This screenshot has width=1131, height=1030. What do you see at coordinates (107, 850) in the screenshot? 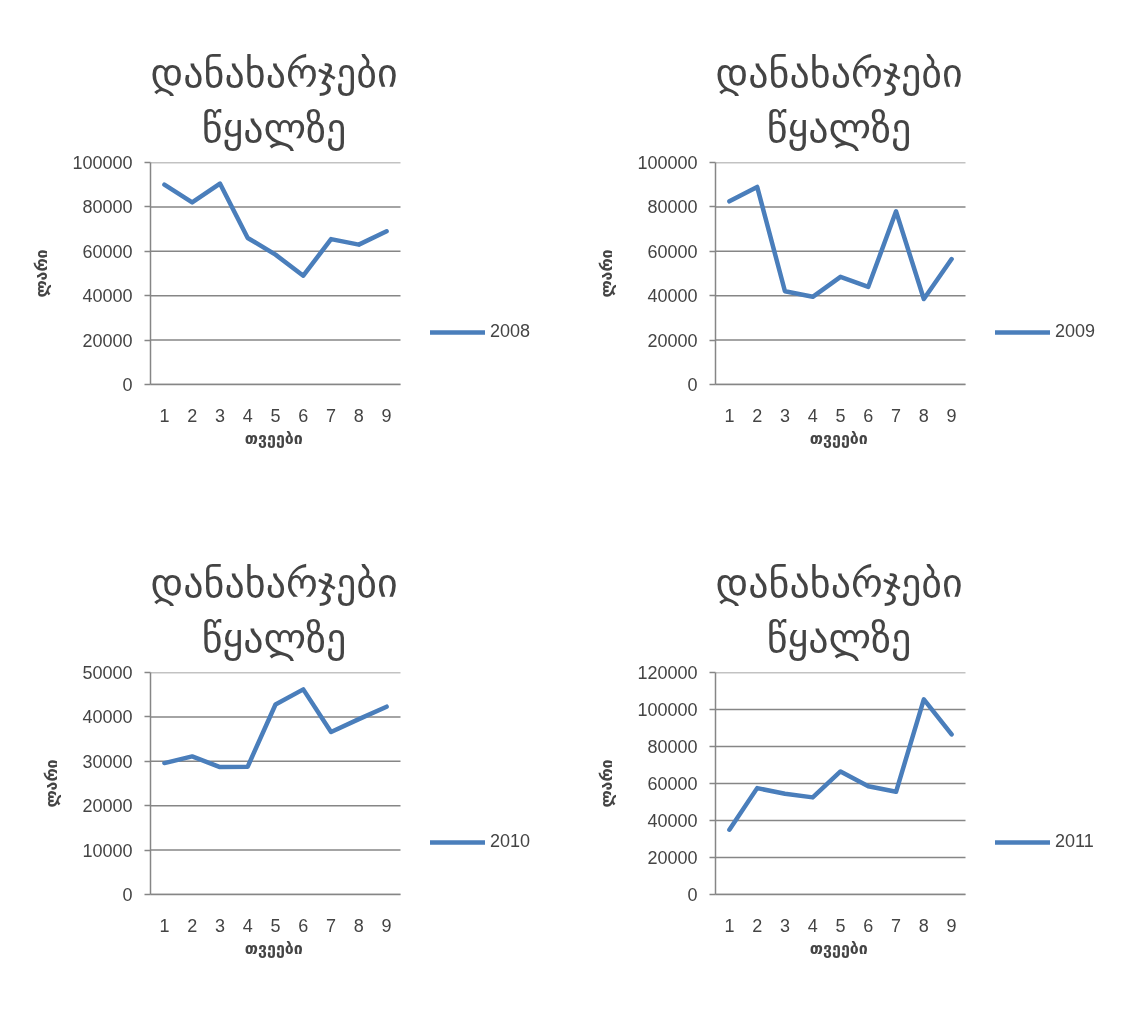
I see `y-tick-label: 10000` at bounding box center [107, 850].